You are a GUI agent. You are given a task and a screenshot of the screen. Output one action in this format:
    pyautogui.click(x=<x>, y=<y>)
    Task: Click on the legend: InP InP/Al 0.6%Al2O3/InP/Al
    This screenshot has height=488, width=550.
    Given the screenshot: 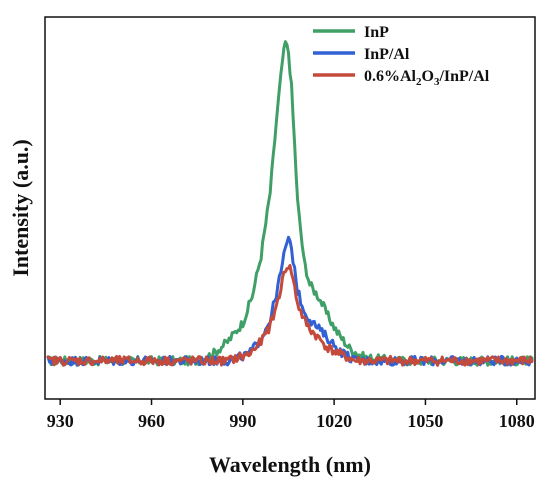 What is the action you would take?
    pyautogui.click(x=401, y=56)
    